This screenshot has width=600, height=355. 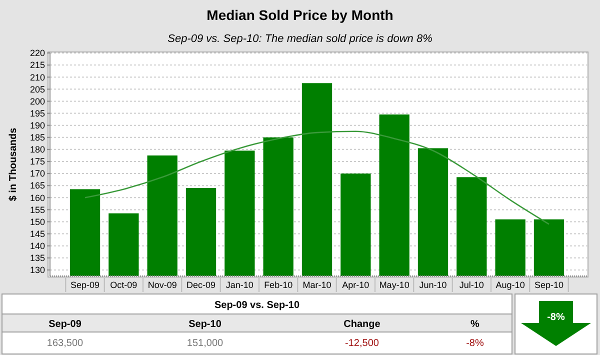 I want to click on y-tick-label: 155, so click(x=37, y=209).